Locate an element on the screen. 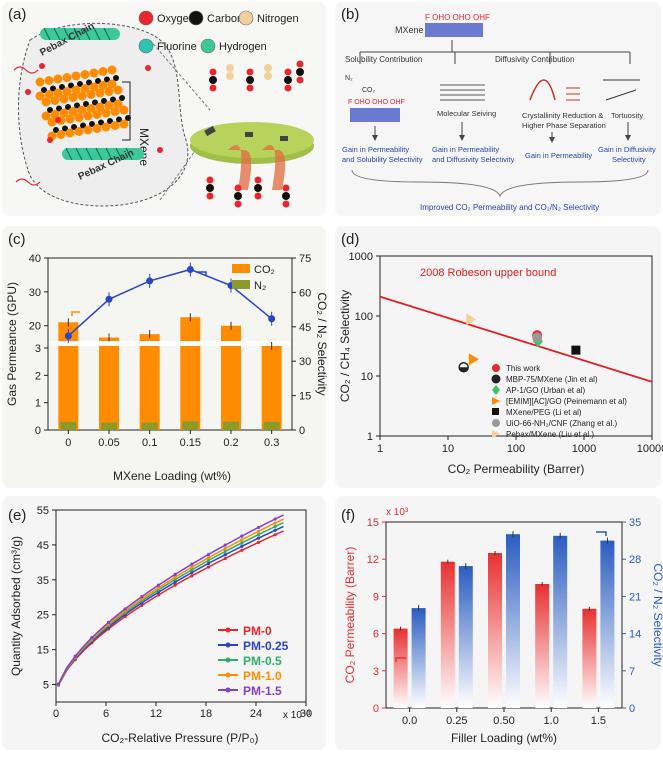  c-xtick: 0.05 is located at coordinates (108, 443).